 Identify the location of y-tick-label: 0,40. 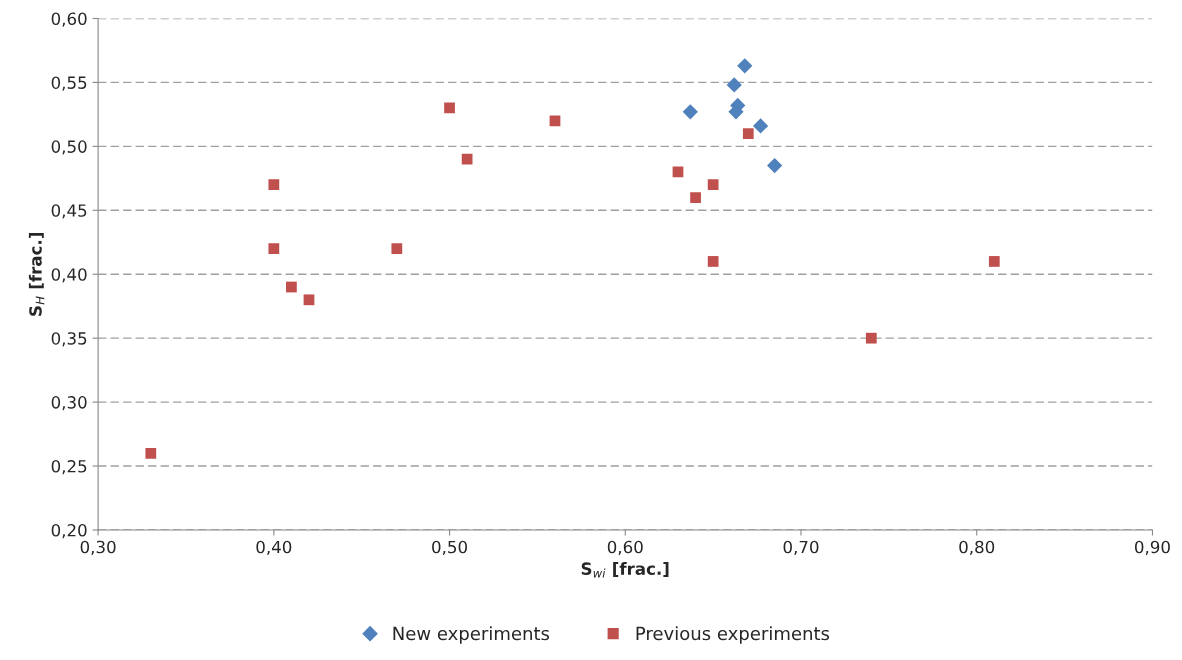
(69, 275).